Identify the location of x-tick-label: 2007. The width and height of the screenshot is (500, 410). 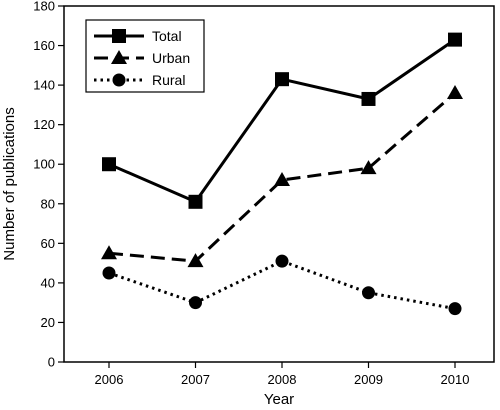
(195, 379).